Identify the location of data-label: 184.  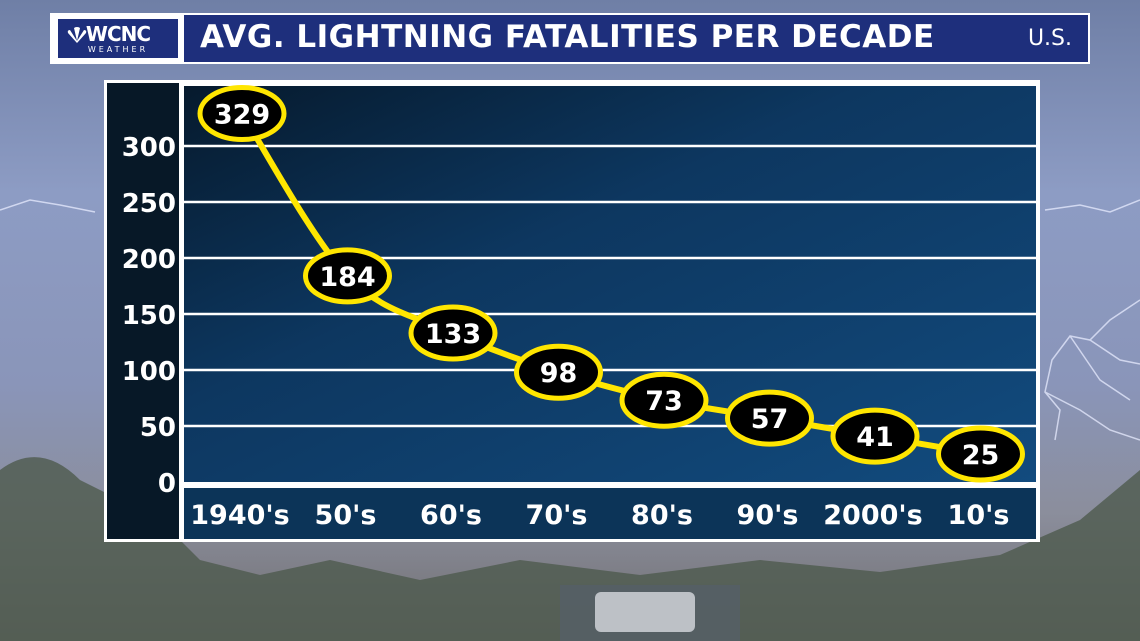
(347, 277).